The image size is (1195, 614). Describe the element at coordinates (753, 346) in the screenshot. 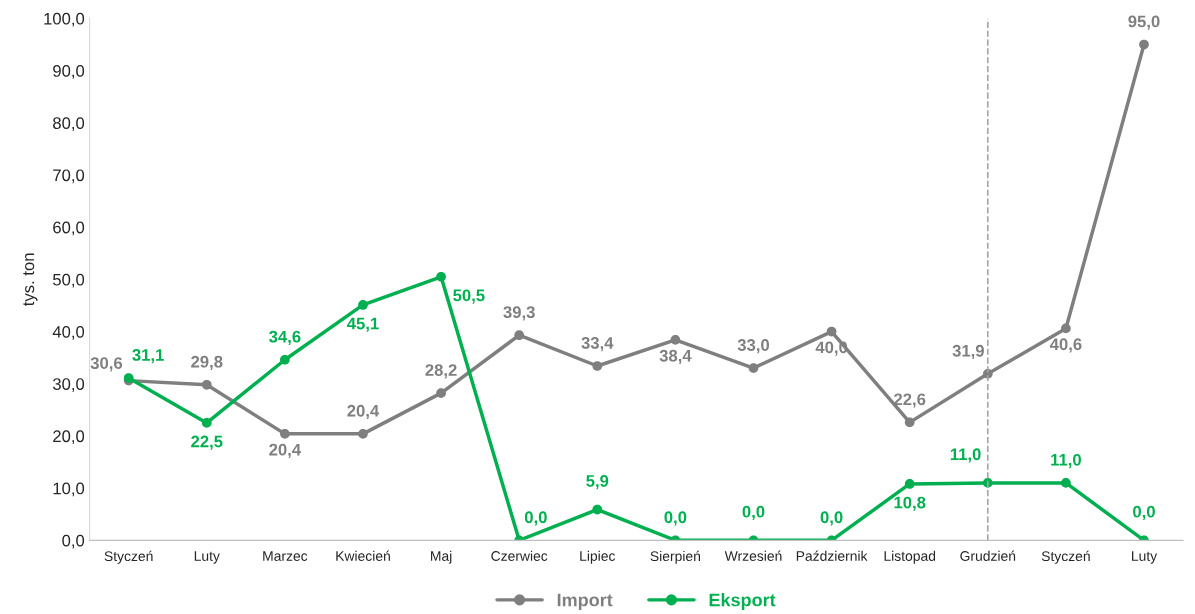

I see `data-label: 33,0` at that location.